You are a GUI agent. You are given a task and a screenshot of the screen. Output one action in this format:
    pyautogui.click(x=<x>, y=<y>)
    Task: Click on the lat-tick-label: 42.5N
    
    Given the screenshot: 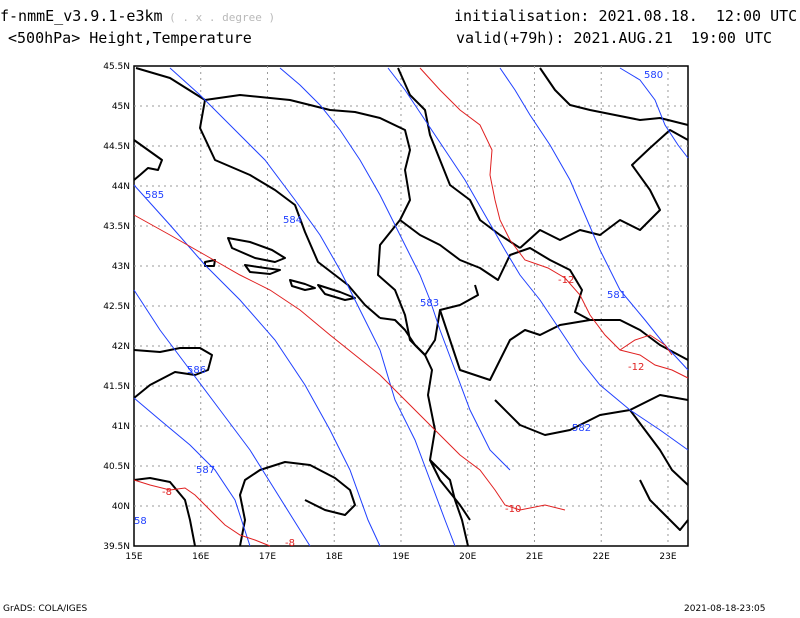 What is the action you would take?
    pyautogui.click(x=116, y=307)
    